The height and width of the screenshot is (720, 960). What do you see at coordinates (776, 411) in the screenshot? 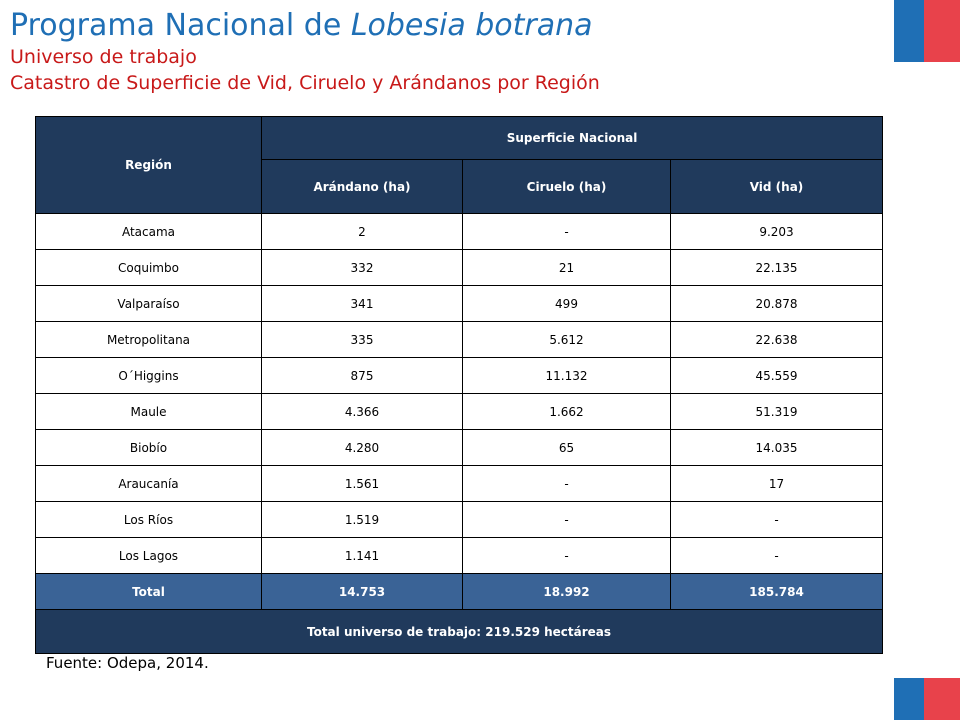
I see `cell-vid: 51.319` at bounding box center [776, 411].